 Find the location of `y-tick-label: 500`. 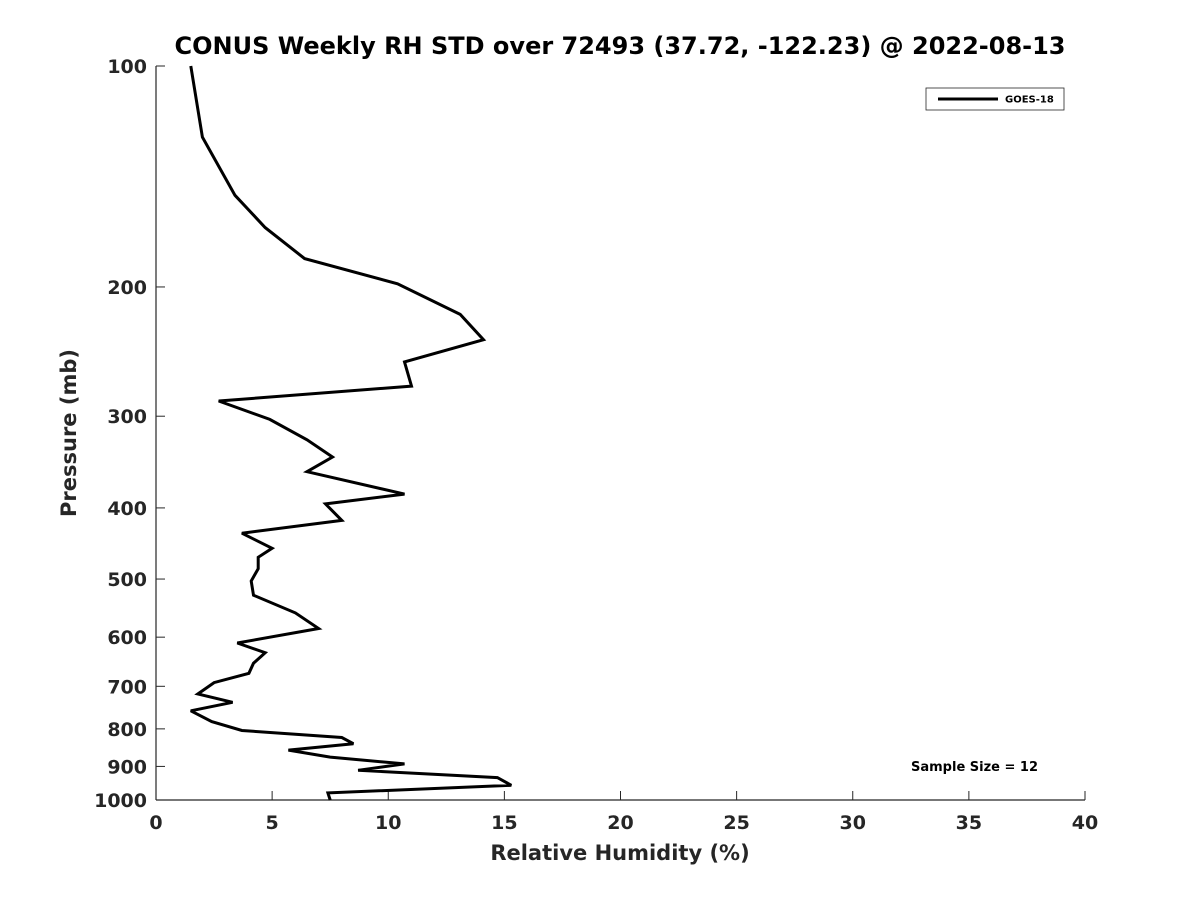

y-tick-label: 500 is located at coordinates (127, 580).